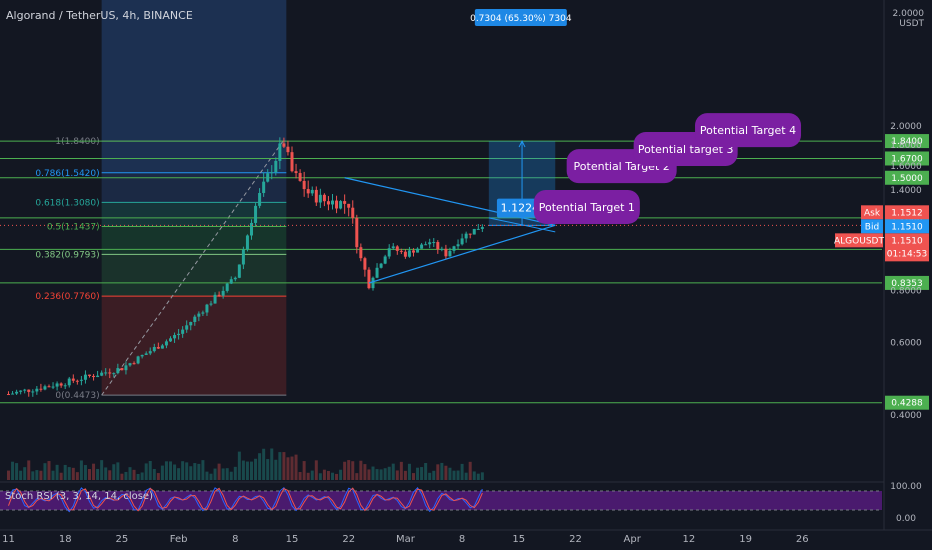  Describe the element at coordinates (77, 142) in the screenshot. I see `fib-level-label: 1(1.8400)` at that location.